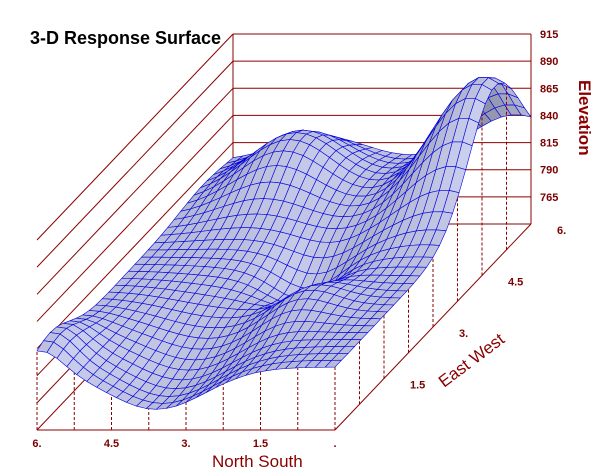  I want to click on x-axis-label: North South, so click(257, 461).